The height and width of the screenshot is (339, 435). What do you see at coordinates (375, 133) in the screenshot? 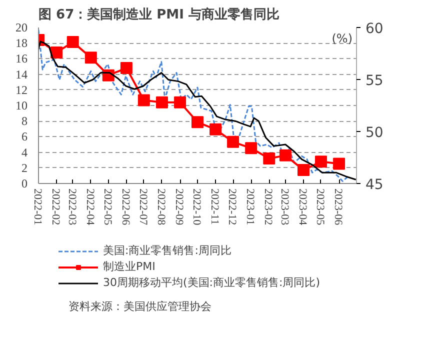
I see `y2-tick-label: 50` at bounding box center [375, 133].